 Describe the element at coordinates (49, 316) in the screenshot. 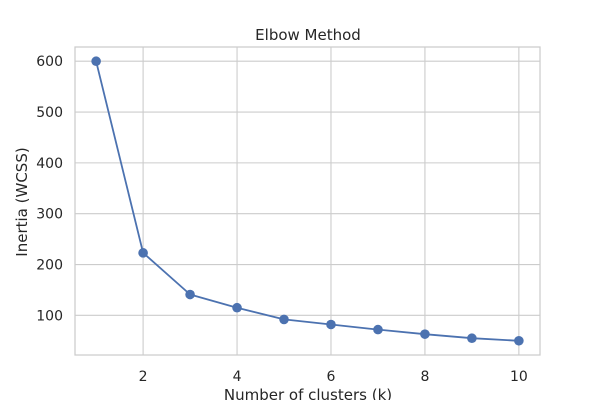

I see `y-tick-label: 100` at that location.